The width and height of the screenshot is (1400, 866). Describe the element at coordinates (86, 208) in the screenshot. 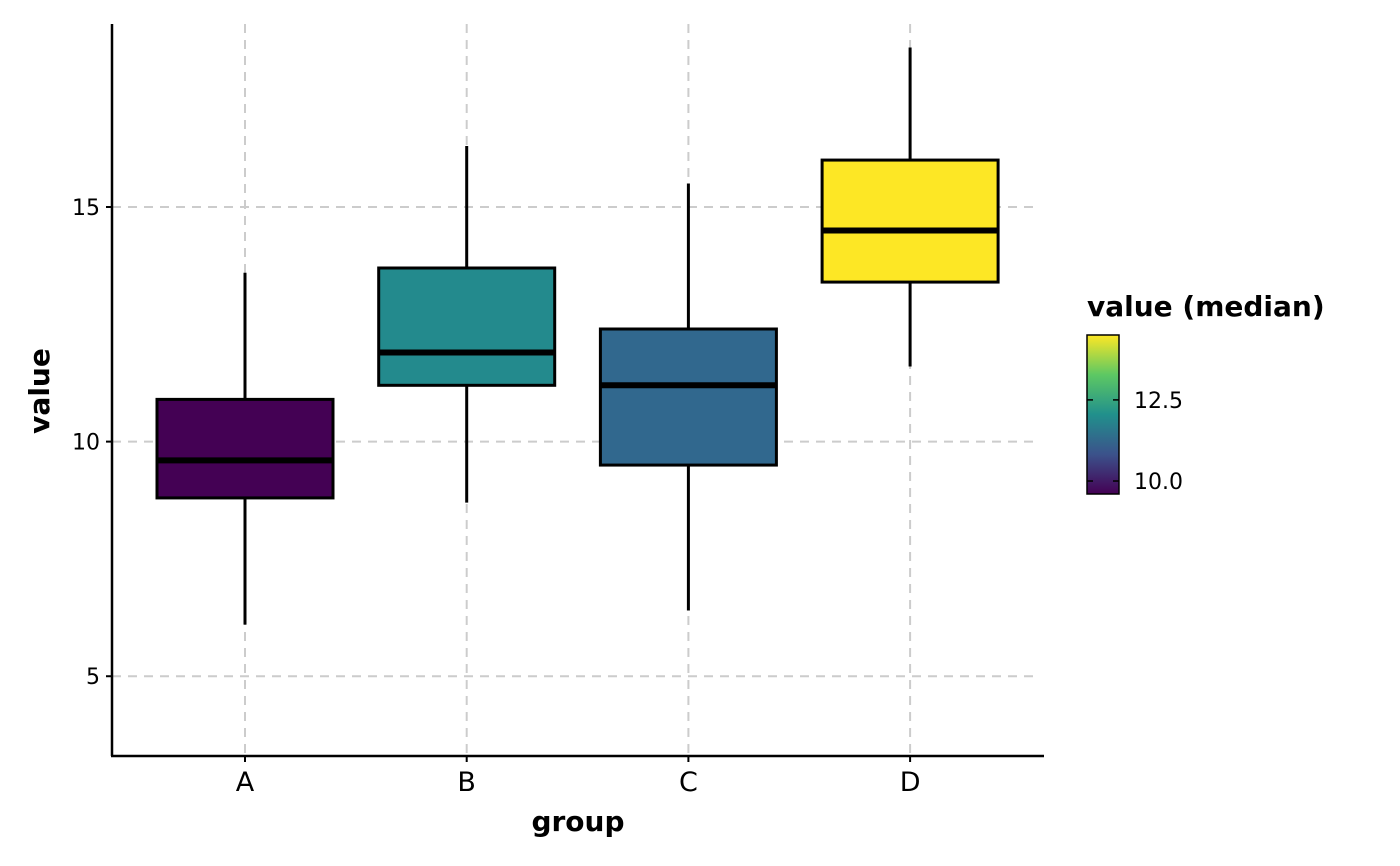

I see `y-tick-label: 15` at that location.